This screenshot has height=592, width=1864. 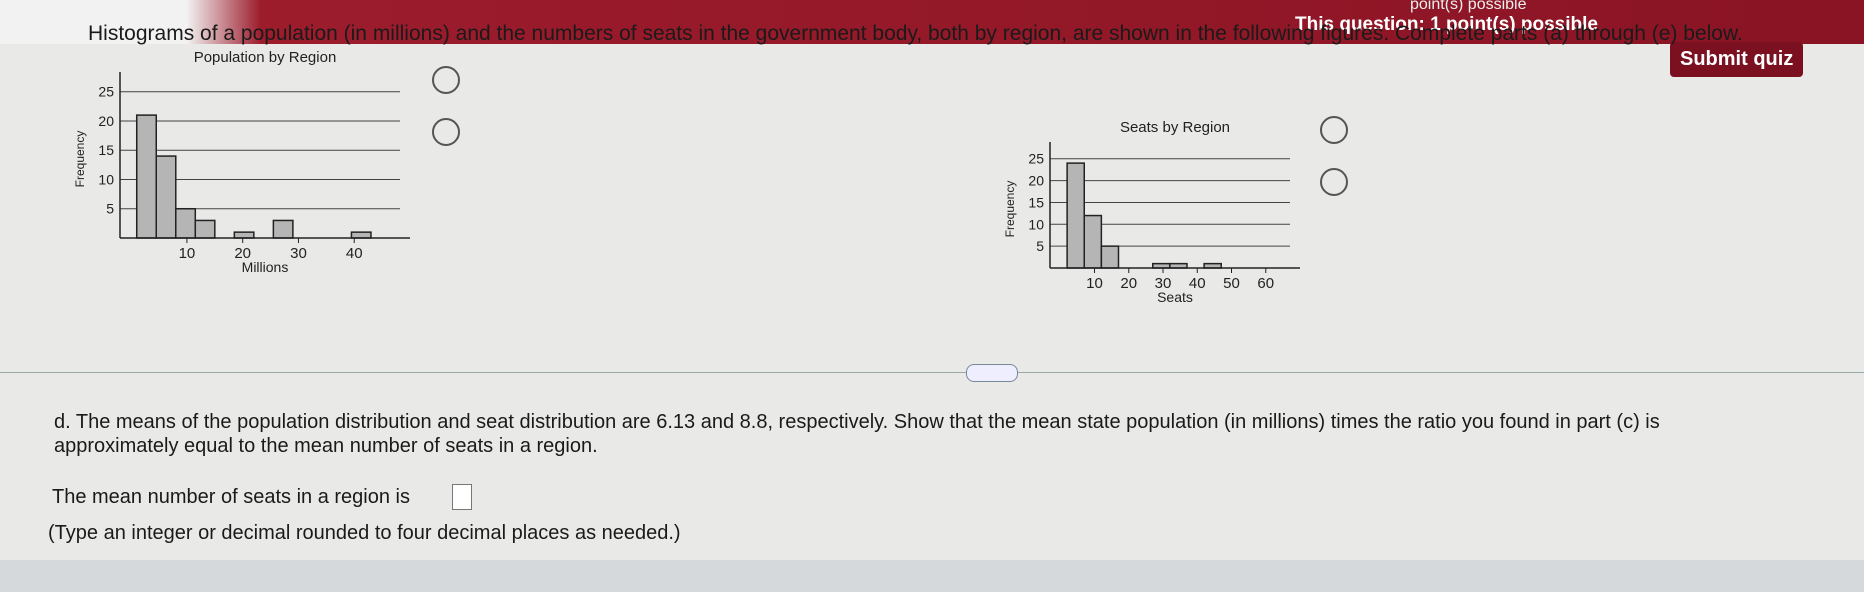 I want to click on chart-title: Population by Region, so click(x=265, y=57).